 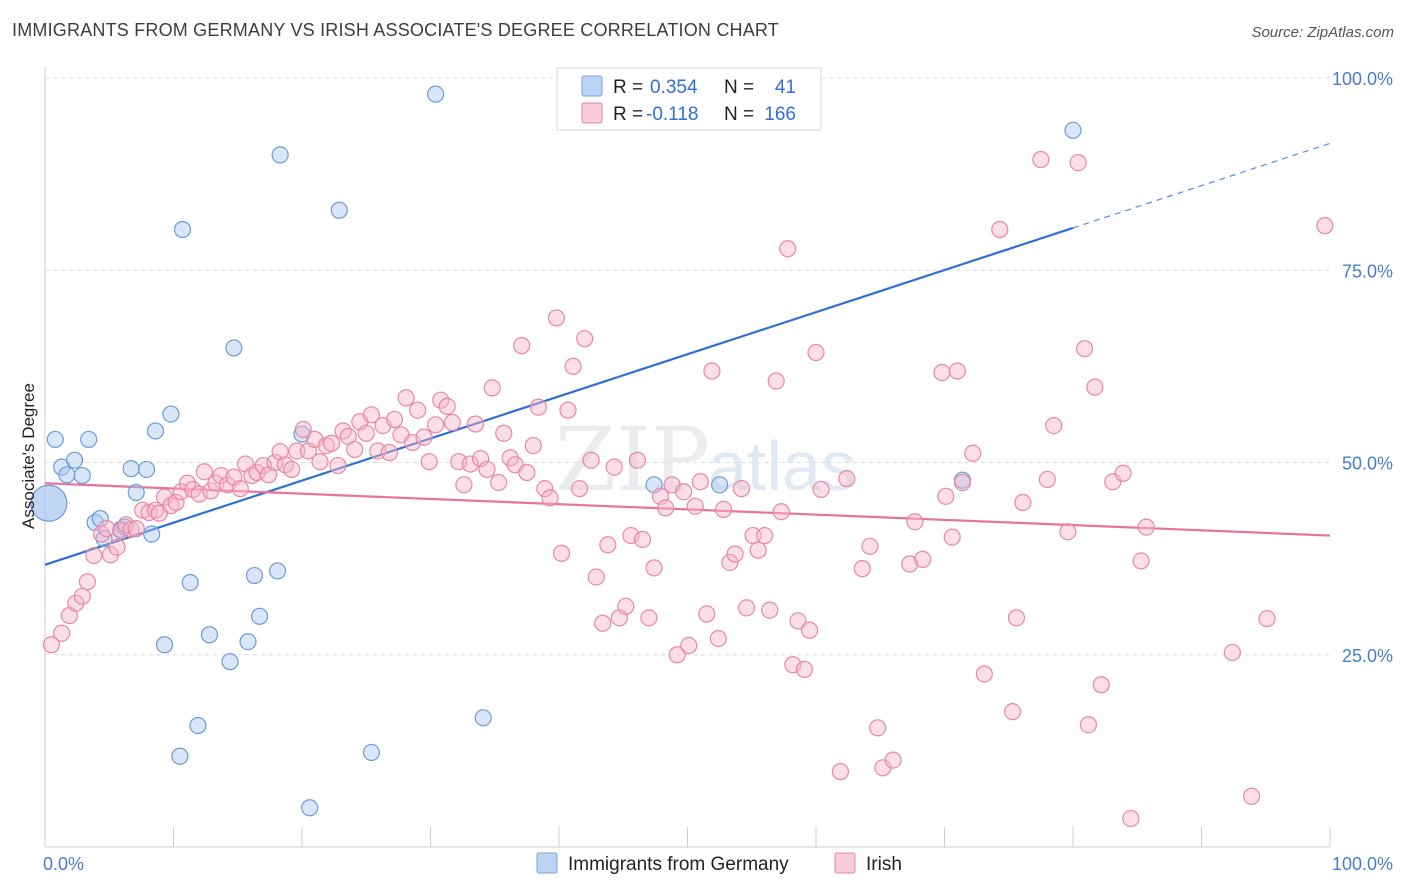 What do you see at coordinates (845, 863) in the screenshot?
I see `bottom-legend-swatch-irish` at bounding box center [845, 863].